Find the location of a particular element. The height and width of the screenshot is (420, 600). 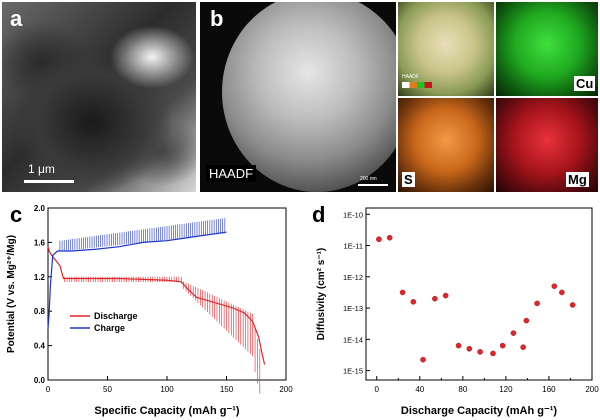

x-tick-label: 150 is located at coordinates (227, 389).